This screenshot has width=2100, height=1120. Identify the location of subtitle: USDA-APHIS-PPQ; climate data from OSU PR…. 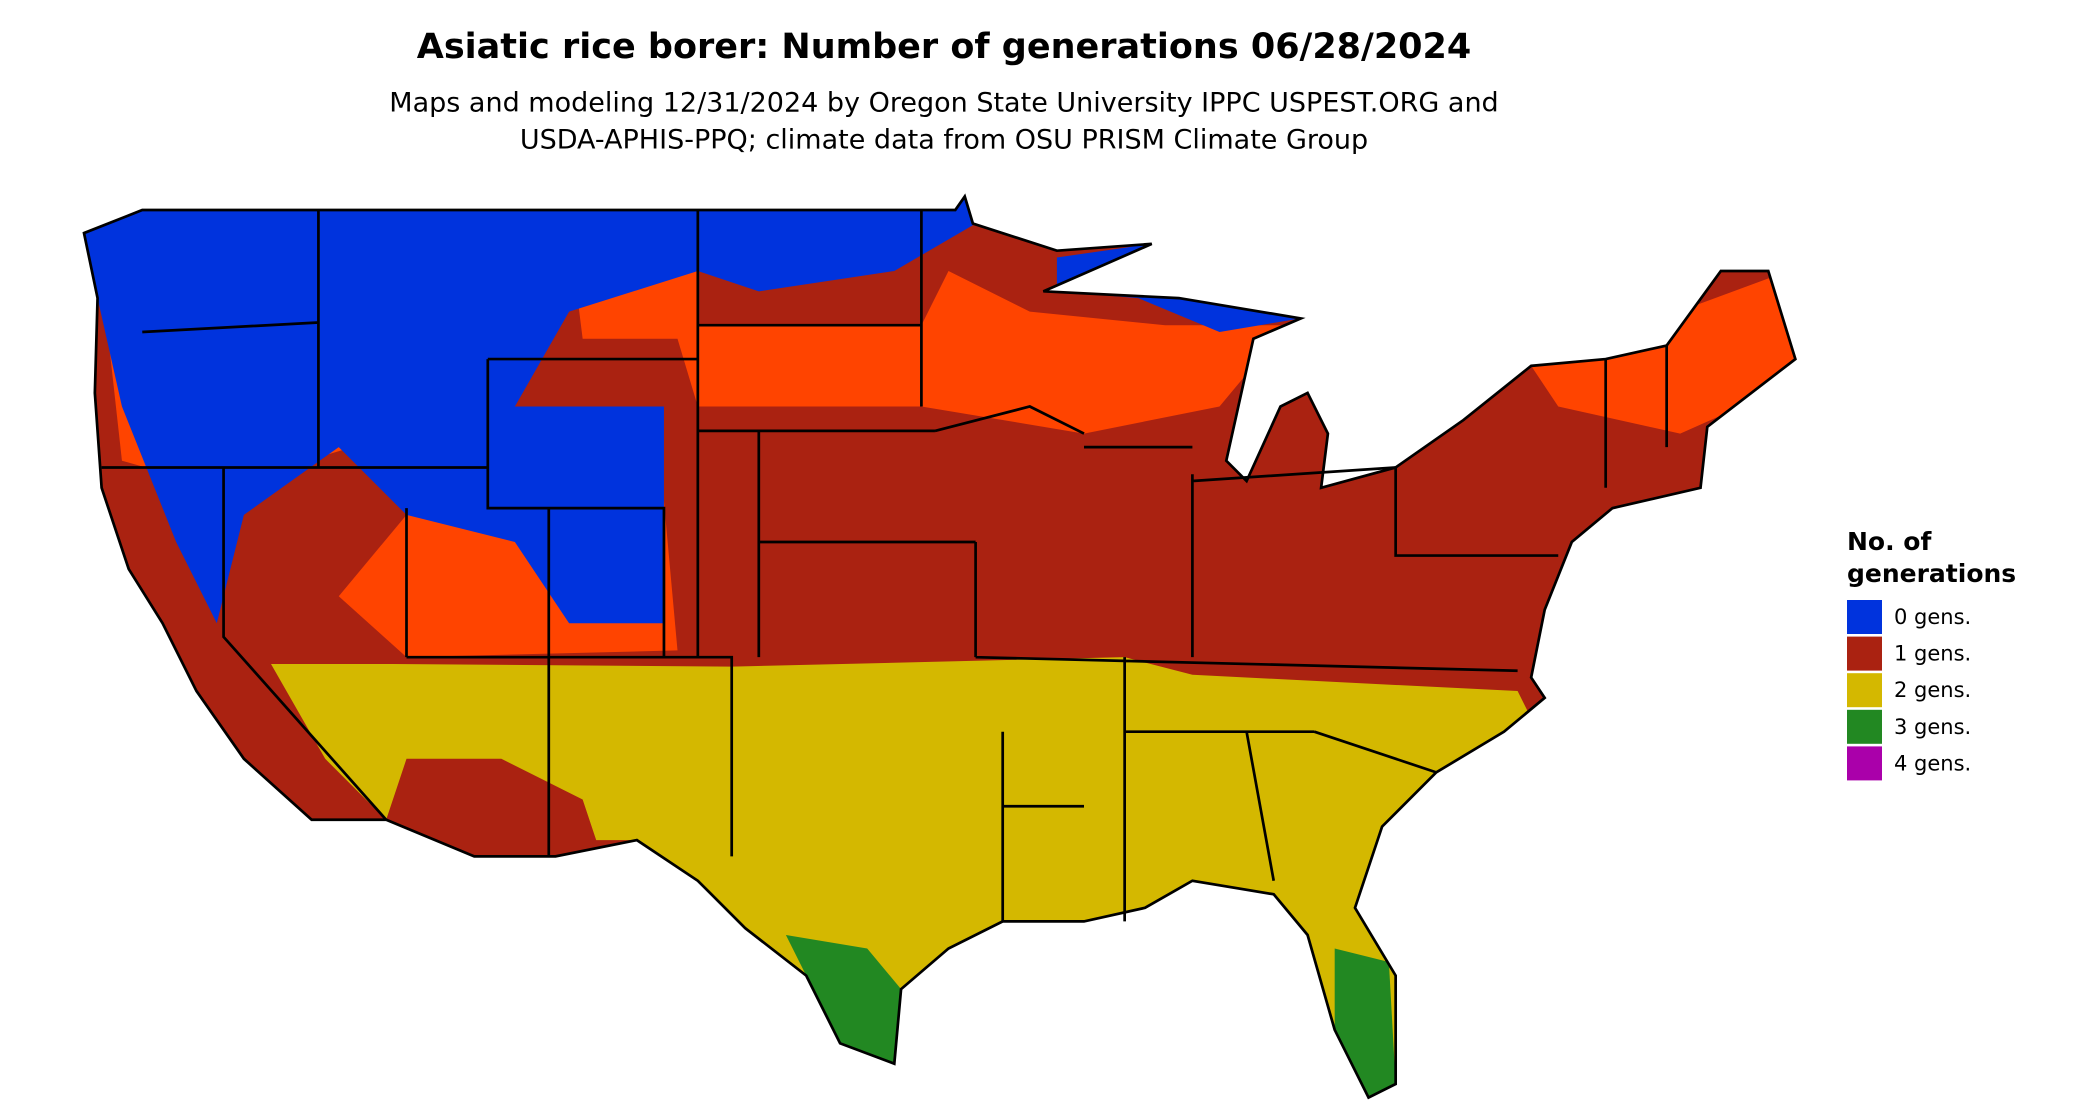
(944, 140).